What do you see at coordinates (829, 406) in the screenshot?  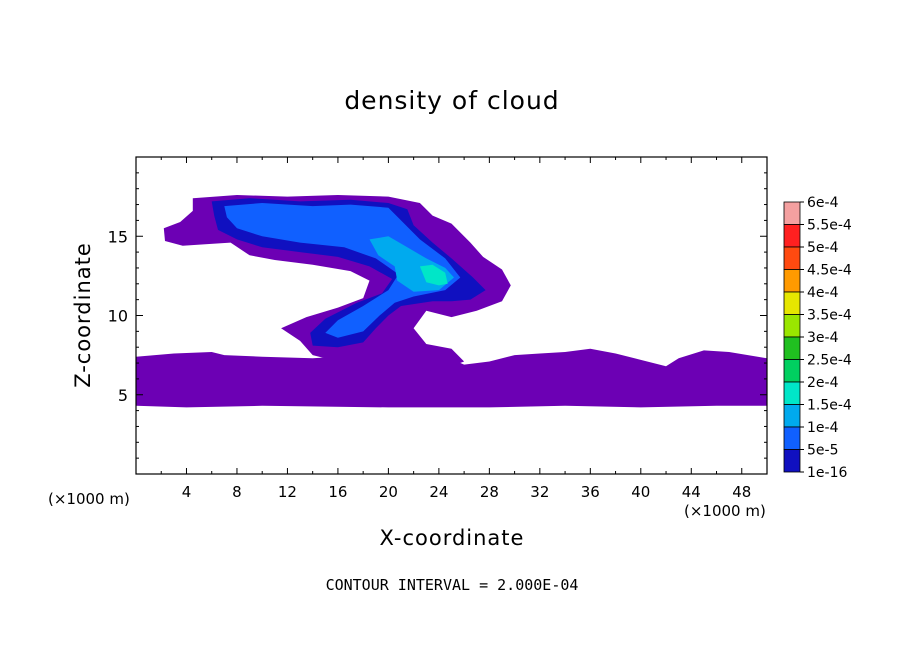 I see `colorbar-label-9: 1.5e-4` at bounding box center [829, 406].